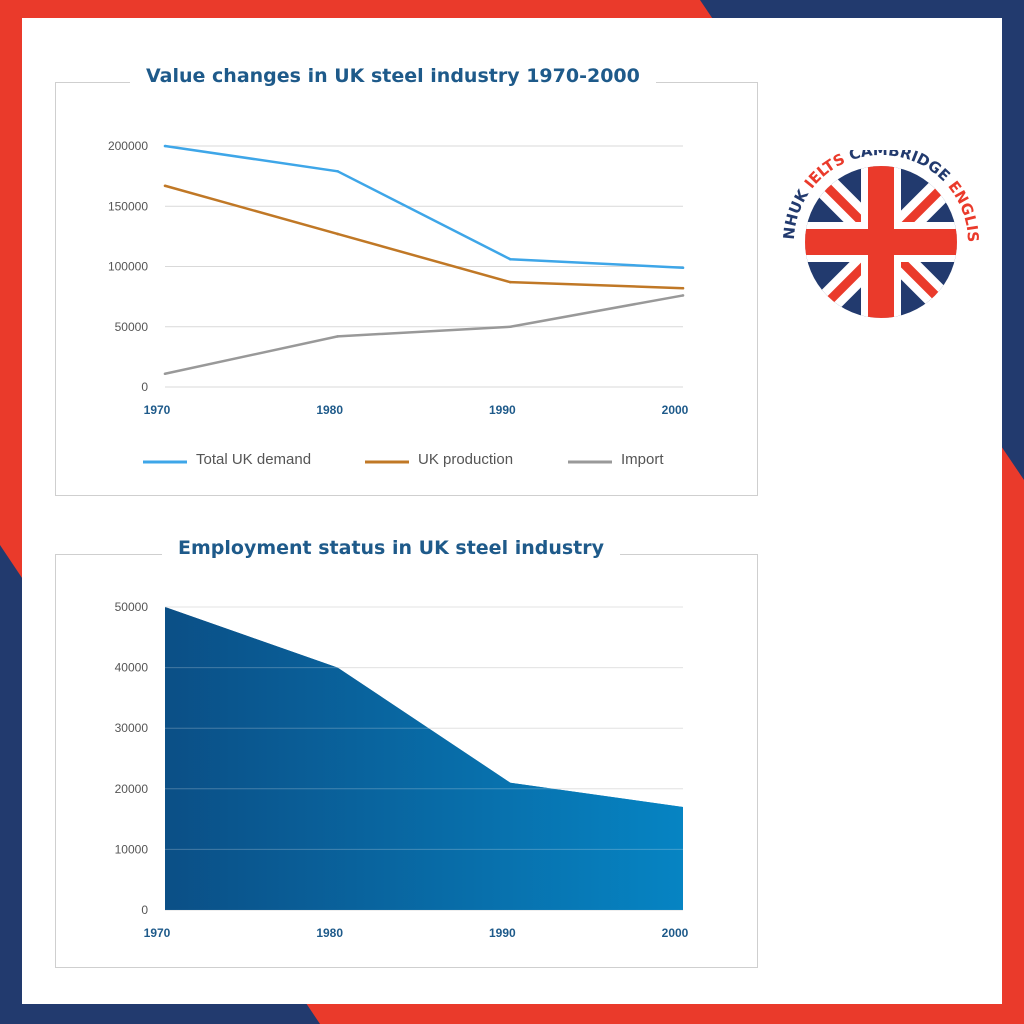 The width and height of the screenshot is (1024, 1024). What do you see at coordinates (132, 789) in the screenshot?
I see `y-tick-label: 20000` at bounding box center [132, 789].